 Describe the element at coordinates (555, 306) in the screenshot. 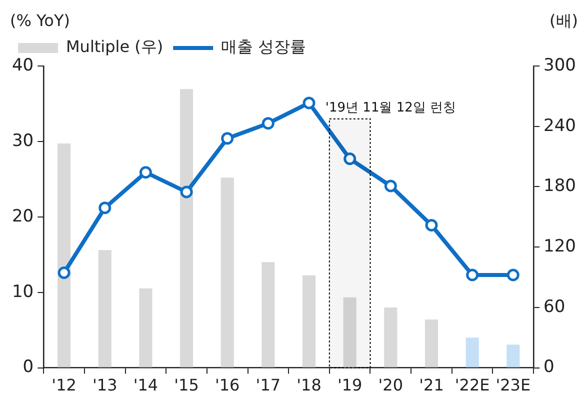

I see `y2-tick-label: 60` at that location.